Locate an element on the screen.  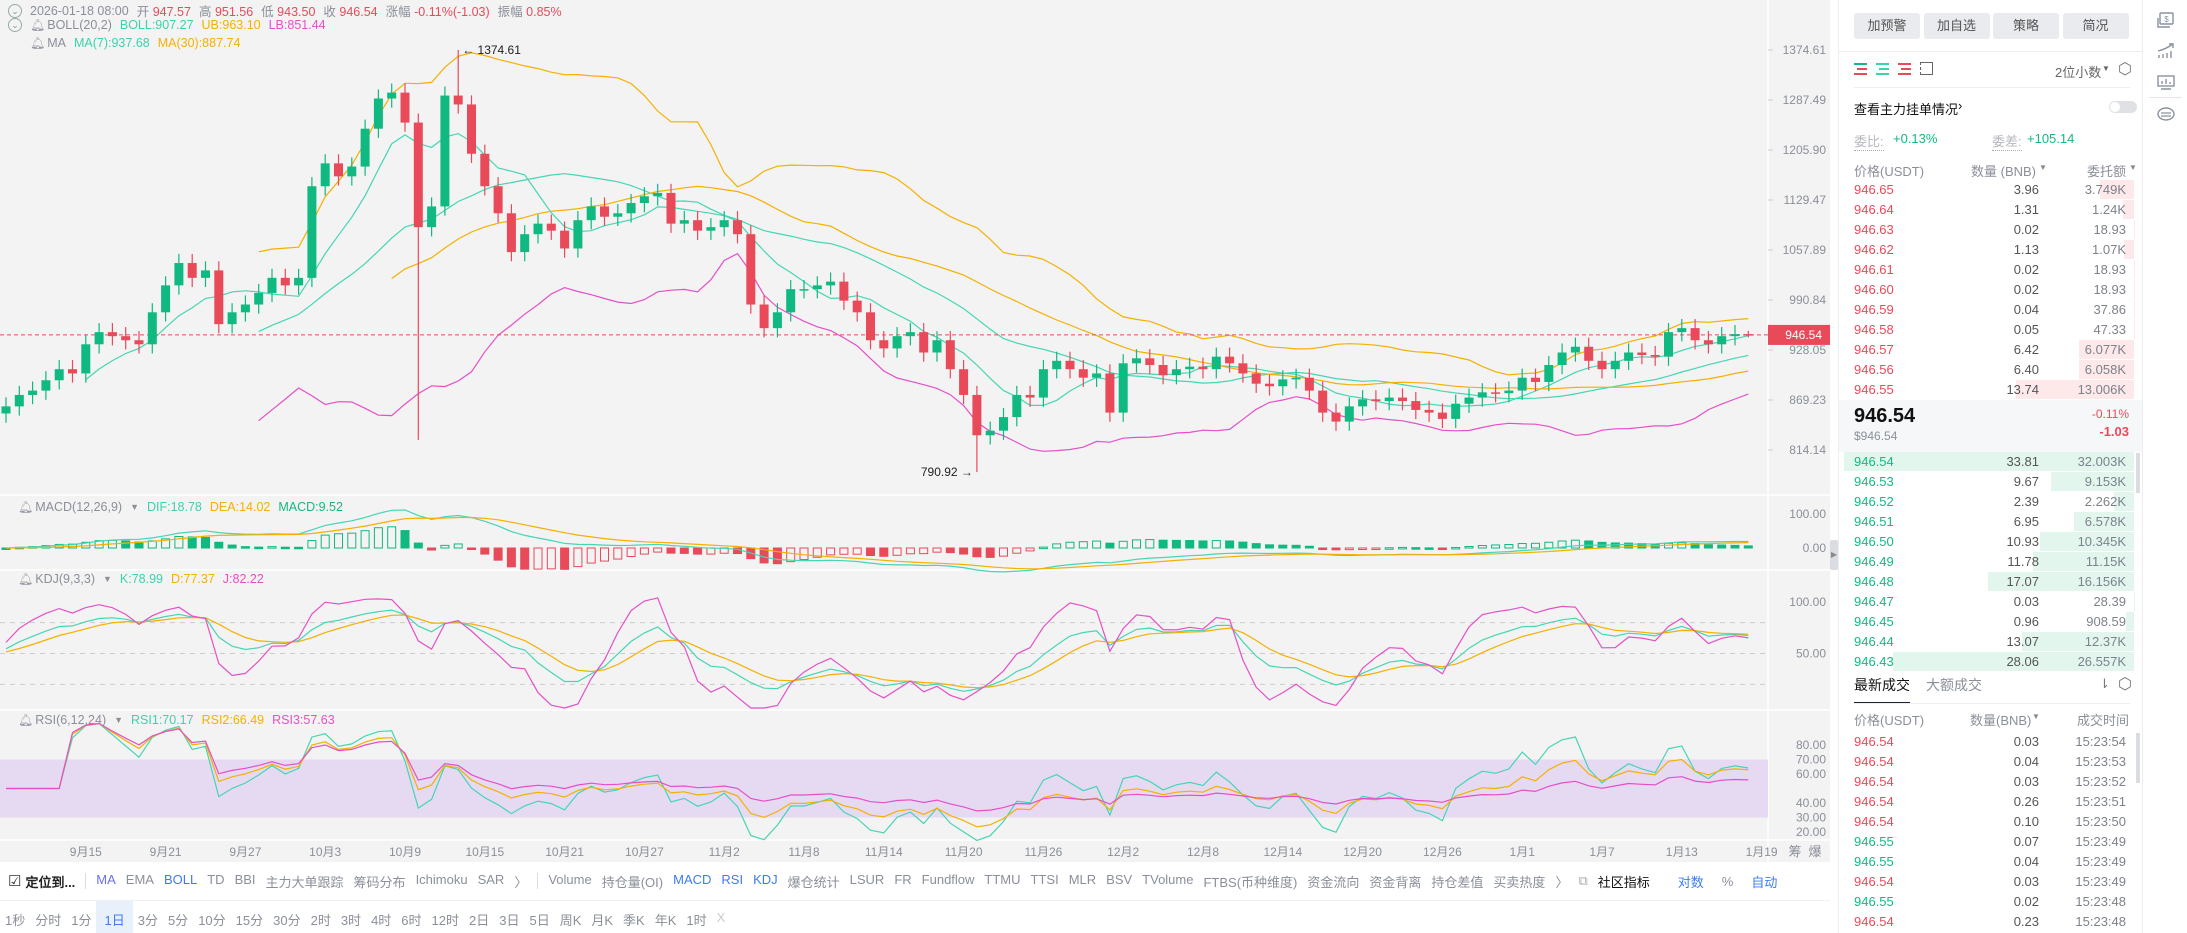
ask-row: 946.60 0.02 18.93 is located at coordinates (1994, 290).